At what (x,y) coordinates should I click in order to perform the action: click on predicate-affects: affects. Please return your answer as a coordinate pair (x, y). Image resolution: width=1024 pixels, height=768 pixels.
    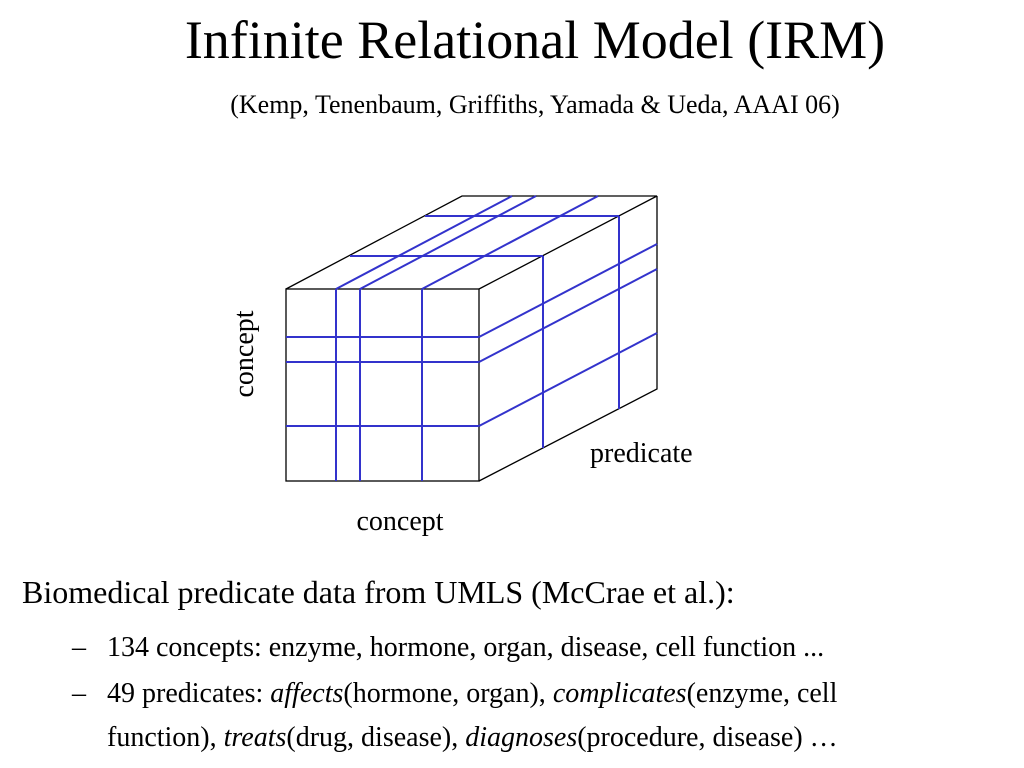
    Looking at the image, I should click on (307, 693).